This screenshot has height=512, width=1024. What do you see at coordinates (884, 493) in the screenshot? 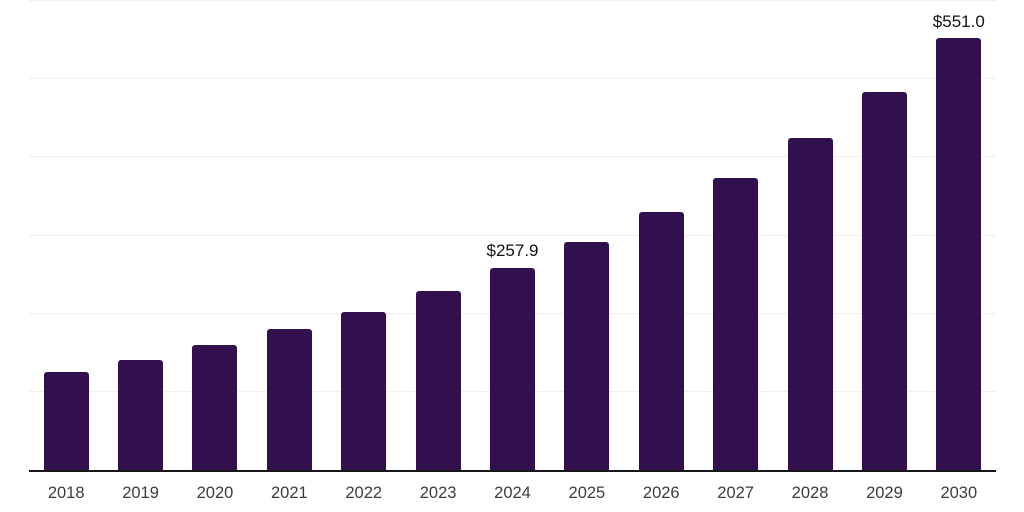
I see `x-tick-2029: 2029` at bounding box center [884, 493].